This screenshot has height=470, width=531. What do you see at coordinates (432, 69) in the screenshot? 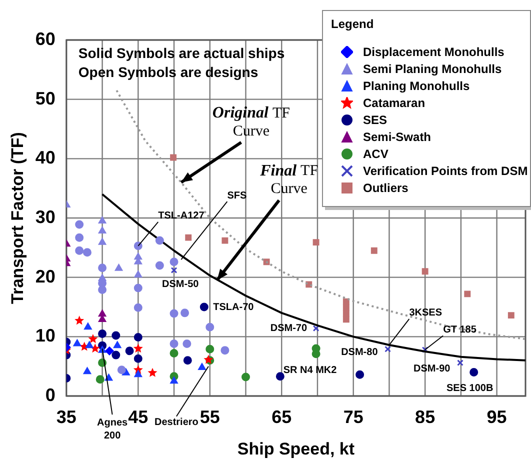
I see `legend-label: Semi Planing Monohulls` at bounding box center [432, 69].